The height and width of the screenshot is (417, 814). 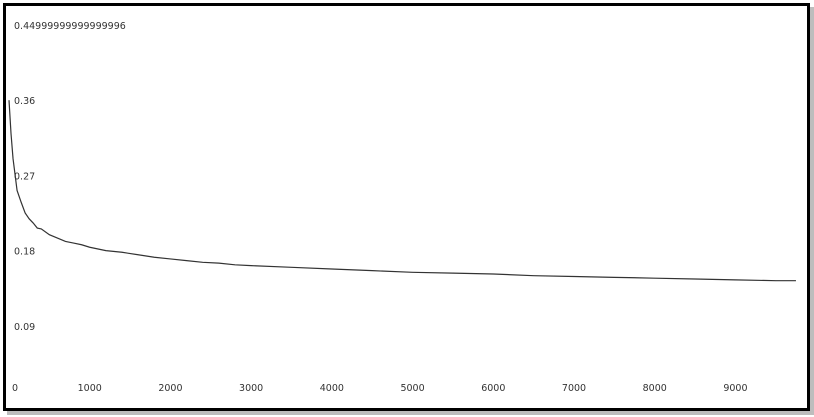 I want to click on y-tick-label: 0.09, so click(x=24, y=327).